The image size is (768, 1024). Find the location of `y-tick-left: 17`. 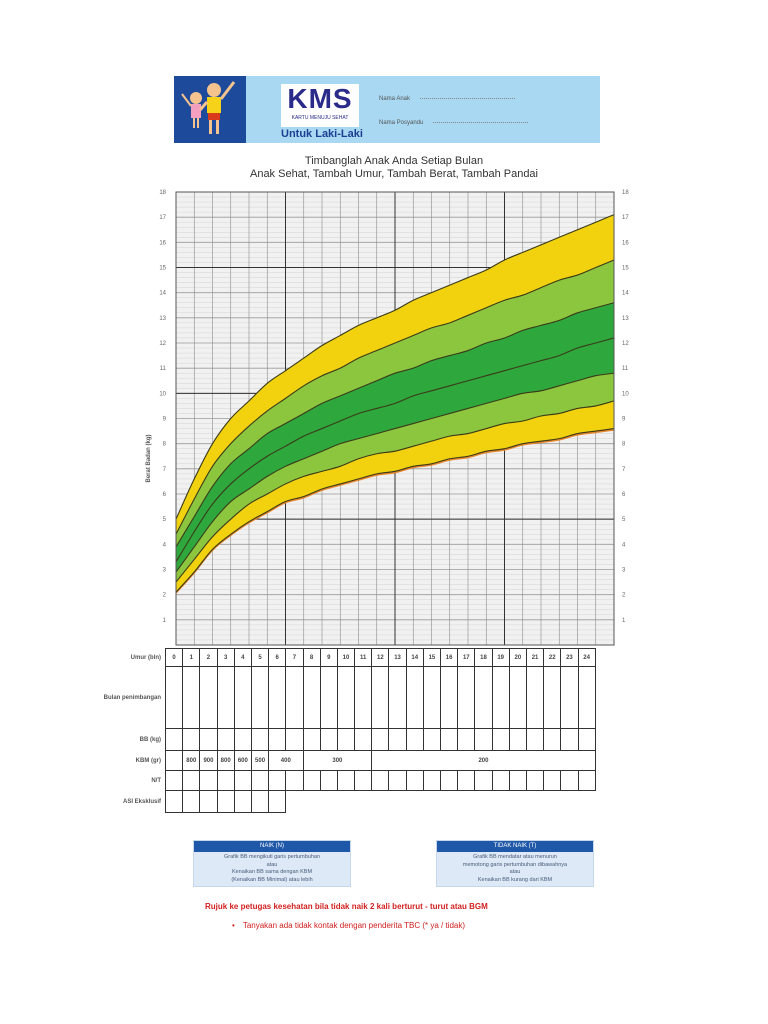

y-tick-left: 17 is located at coordinates (162, 218).